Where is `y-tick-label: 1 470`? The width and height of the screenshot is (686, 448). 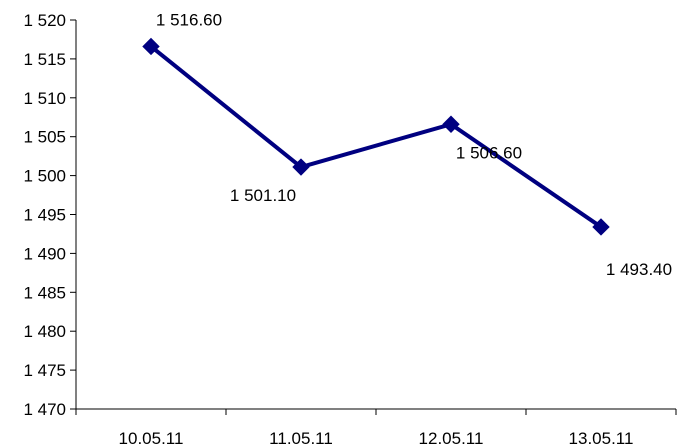 y-tick-label: 1 470 is located at coordinates (44, 409).